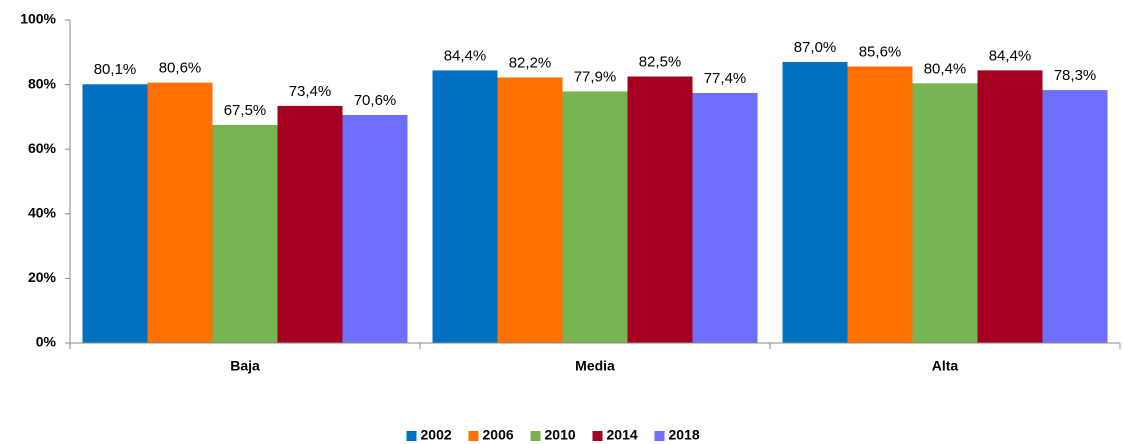  Describe the element at coordinates (46, 342) in the screenshot. I see `y-tick-label: 0%` at that location.